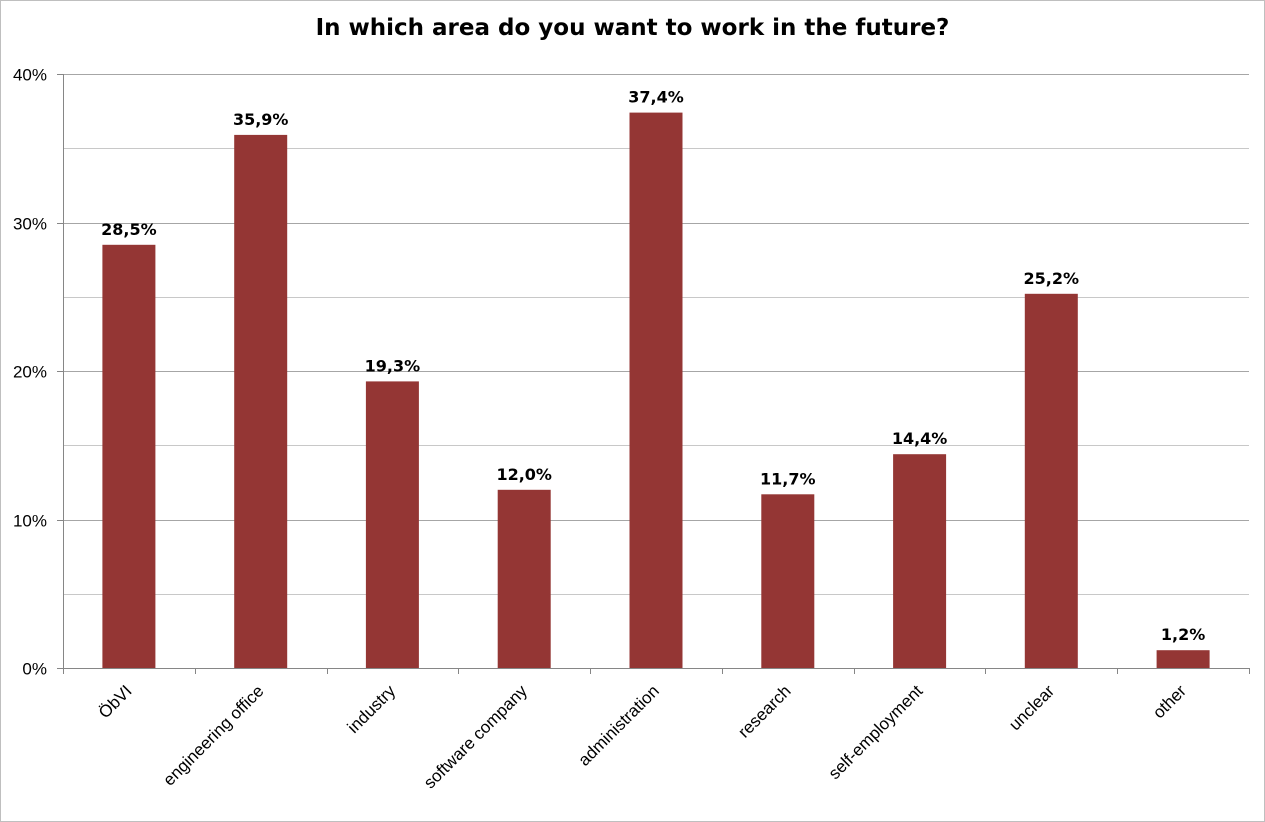 Image resolution: width=1265 pixels, height=822 pixels. Describe the element at coordinates (475, 736) in the screenshot. I see `x-tick-label: software company` at that location.